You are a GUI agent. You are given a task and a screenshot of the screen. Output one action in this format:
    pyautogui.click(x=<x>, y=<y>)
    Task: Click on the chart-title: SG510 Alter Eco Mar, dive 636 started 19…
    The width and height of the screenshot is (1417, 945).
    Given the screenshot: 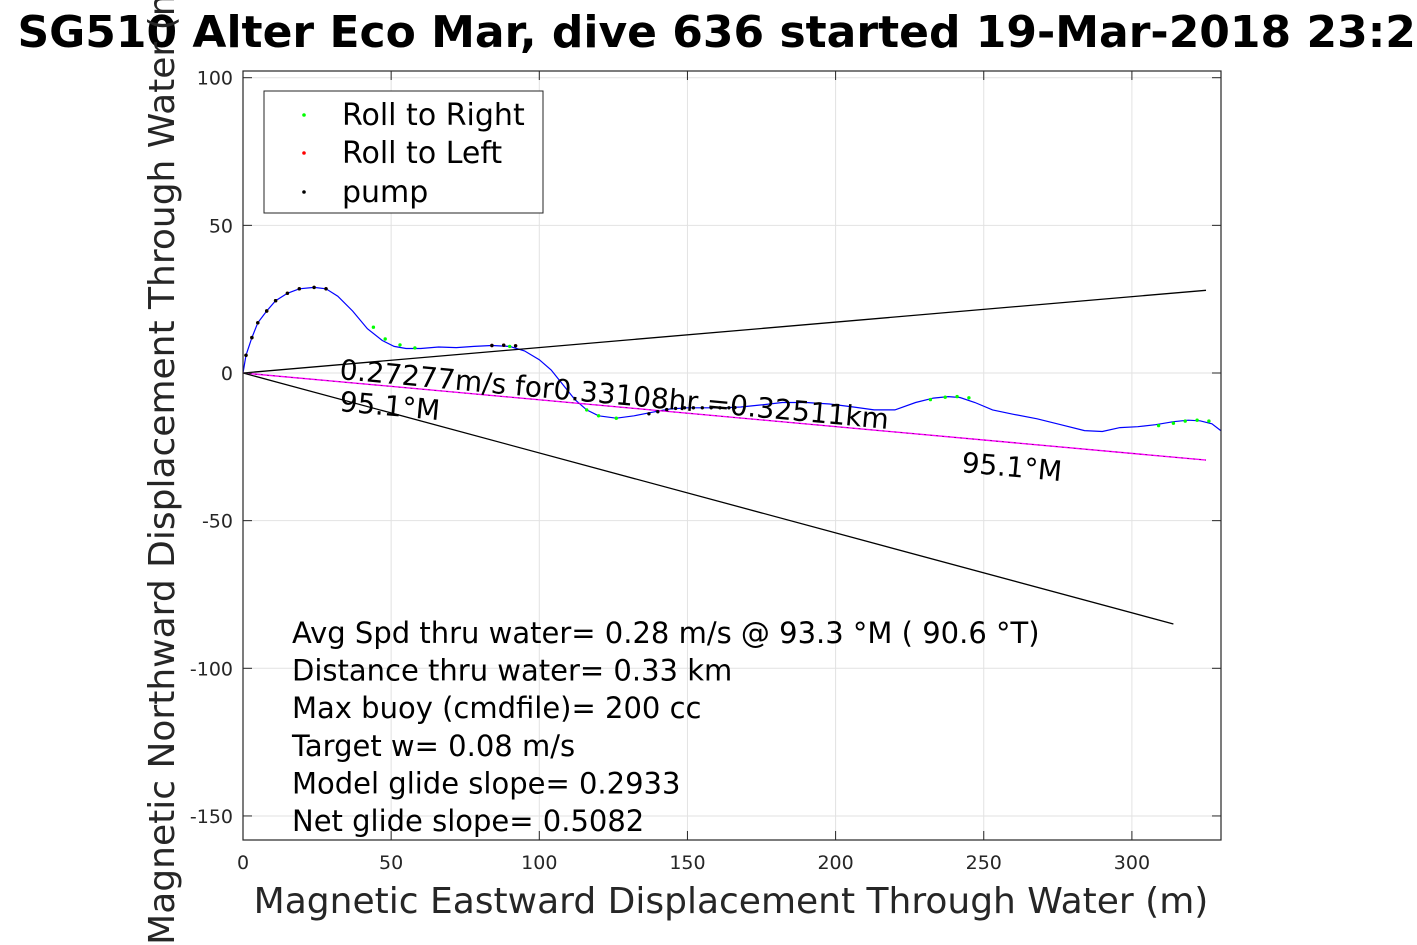 What is the action you would take?
    pyautogui.click(x=717, y=32)
    